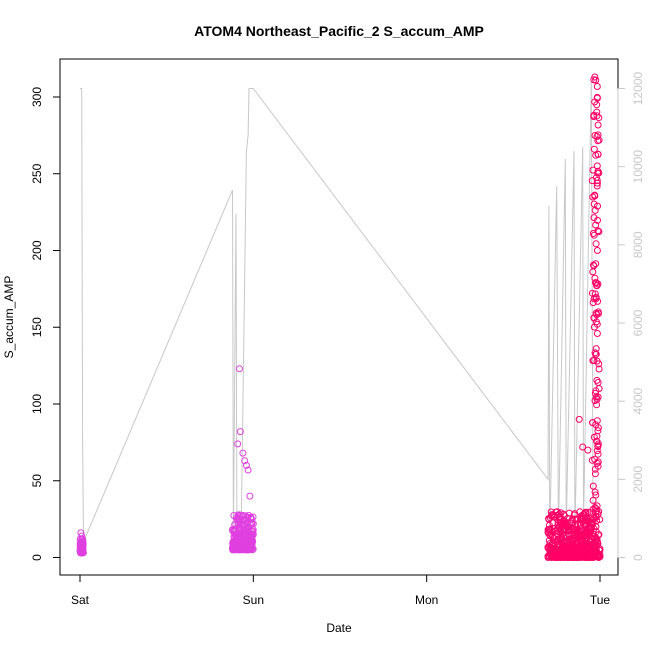 The height and width of the screenshot is (655, 650). Describe the element at coordinates (638, 88) in the screenshot. I see `y2-tick-label: 12000` at that location.